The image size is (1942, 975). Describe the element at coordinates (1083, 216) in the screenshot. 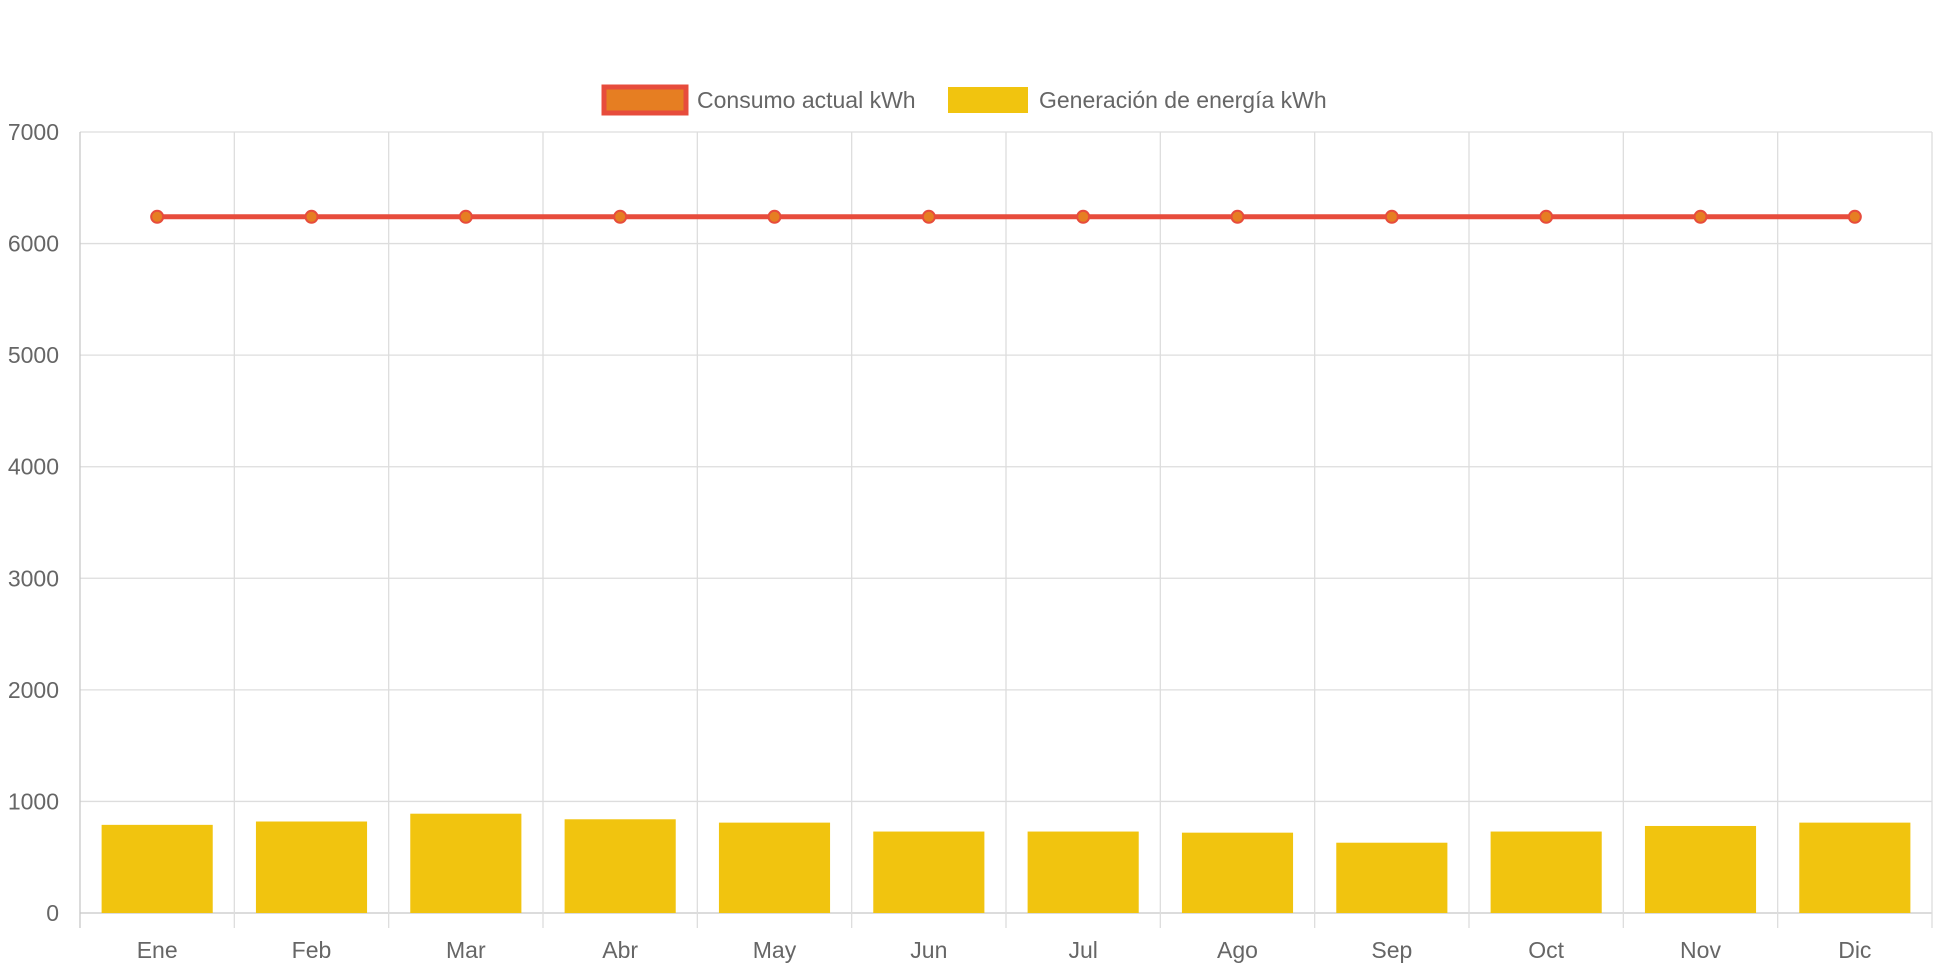

I see `consumo-point-jul` at that location.